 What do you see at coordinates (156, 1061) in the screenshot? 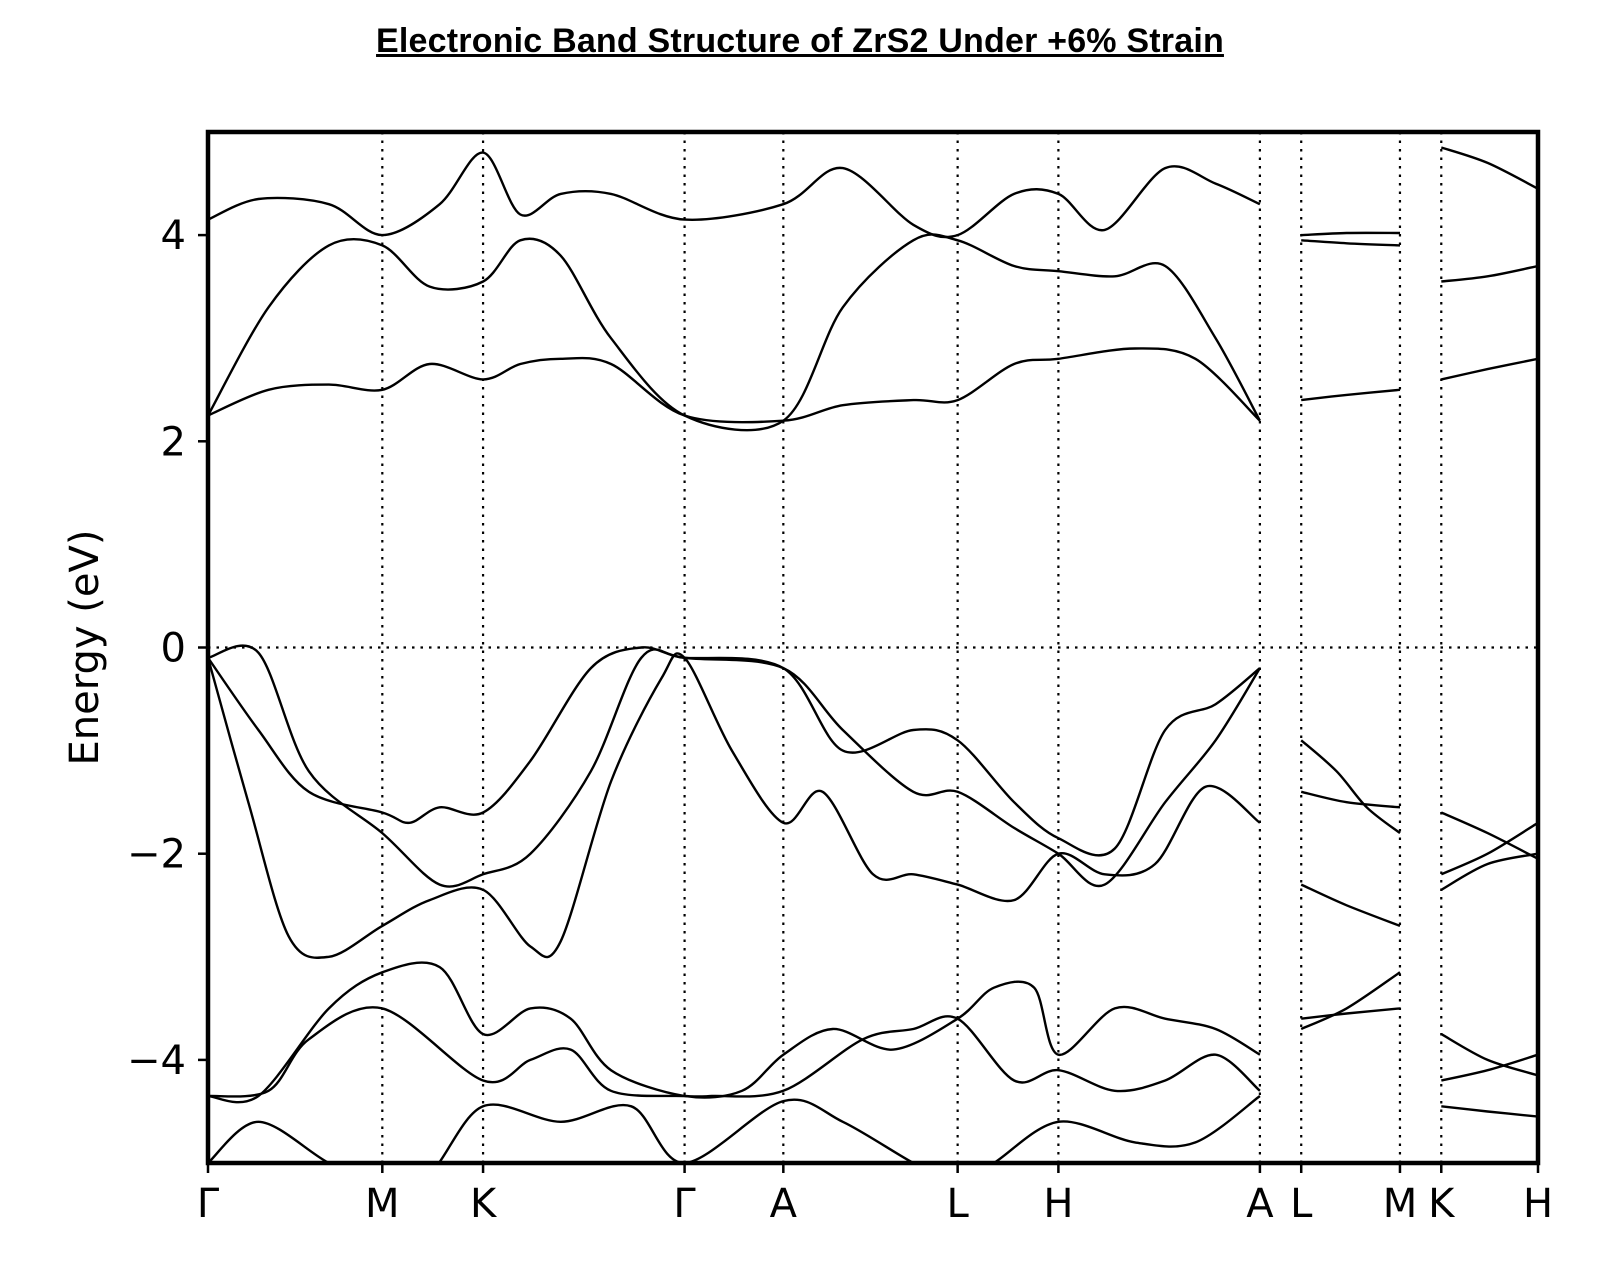
I see `y-tick-label: −4` at bounding box center [156, 1061].